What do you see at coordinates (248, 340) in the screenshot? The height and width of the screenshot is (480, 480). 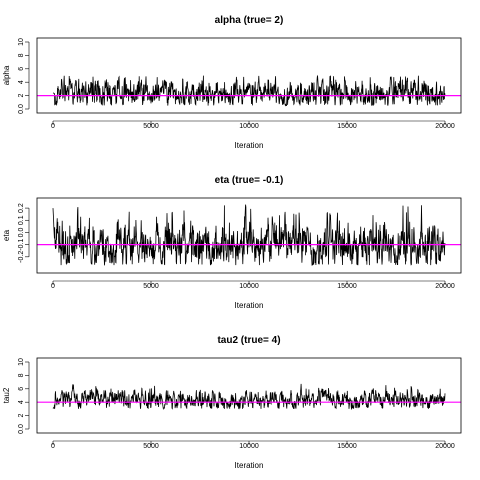 I see `chart-title: tau2 (true= 4)` at bounding box center [248, 340].